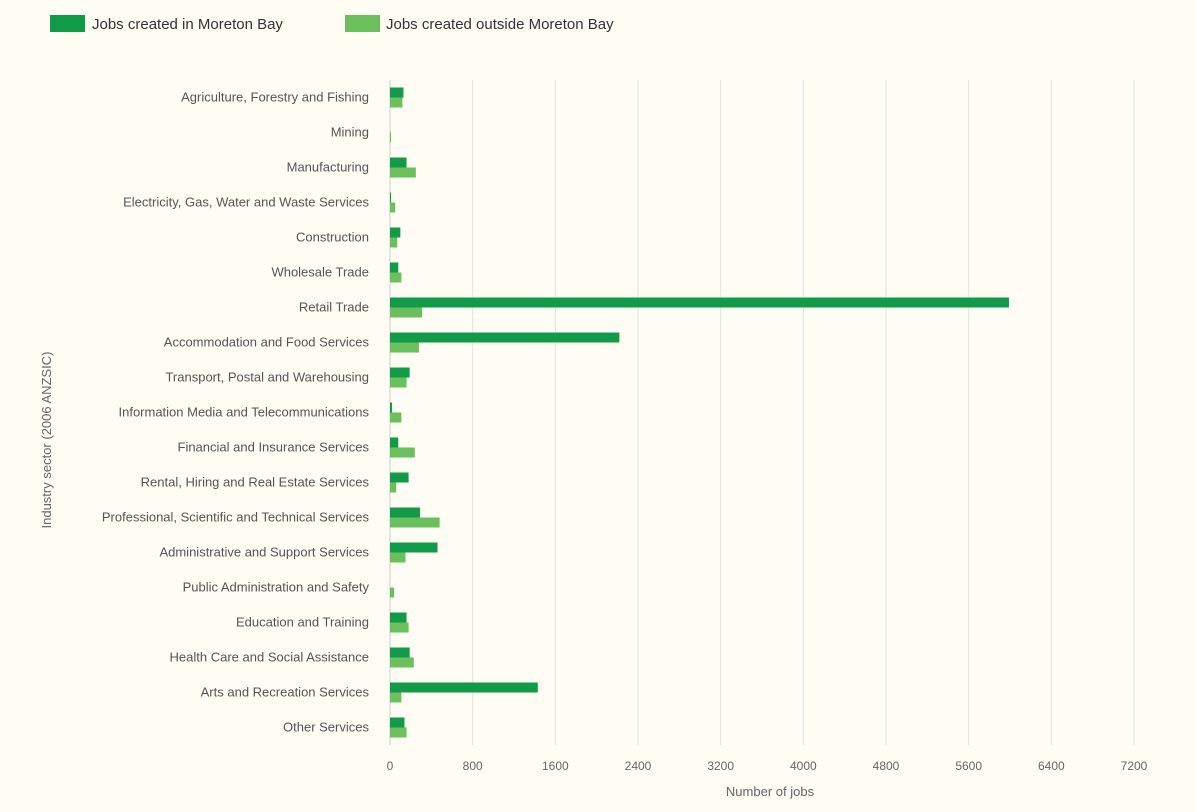 The height and width of the screenshot is (812, 1196). Describe the element at coordinates (767, 766) in the screenshot. I see `x-tick-labels: 0 800 1600 2400 3200 4000 4800 5600 6400 7200` at that location.